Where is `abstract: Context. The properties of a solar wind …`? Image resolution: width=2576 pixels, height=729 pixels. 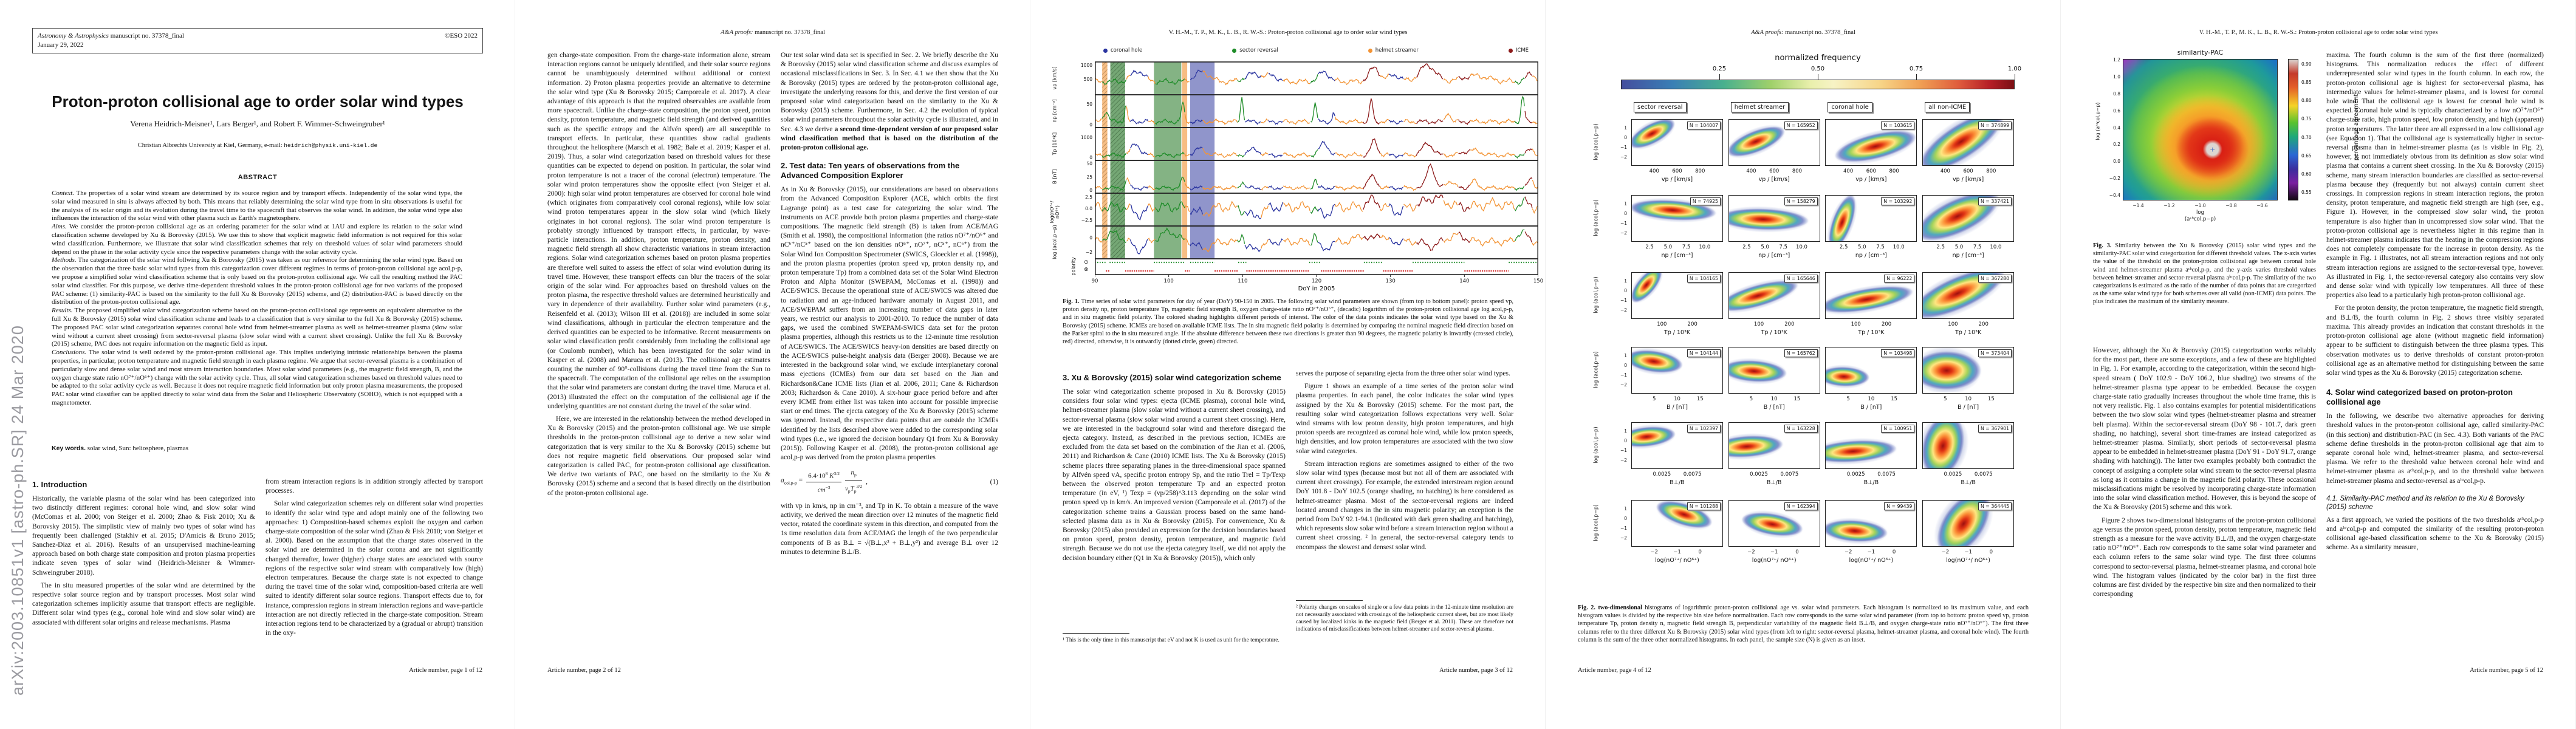 abstract: Context. The properties of a solar wind … is located at coordinates (257, 314).